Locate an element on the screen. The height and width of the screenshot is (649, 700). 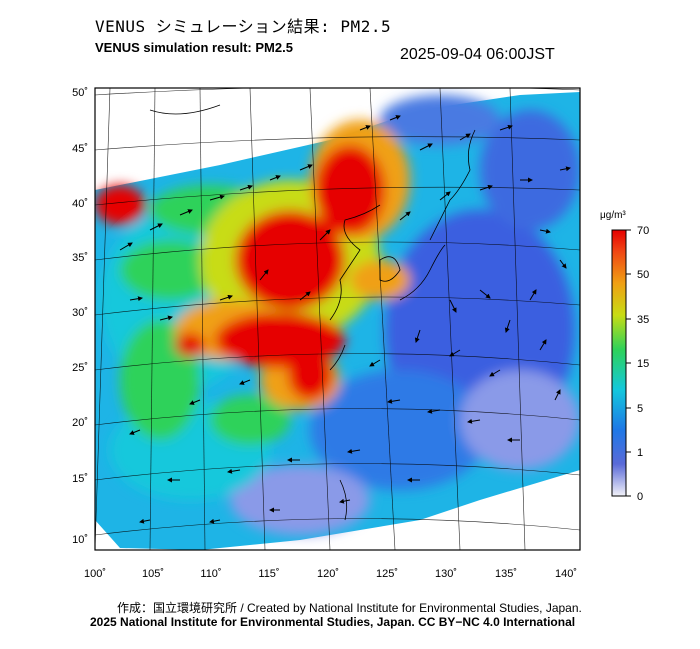
lat-label: 10˚ is located at coordinates (80, 540).